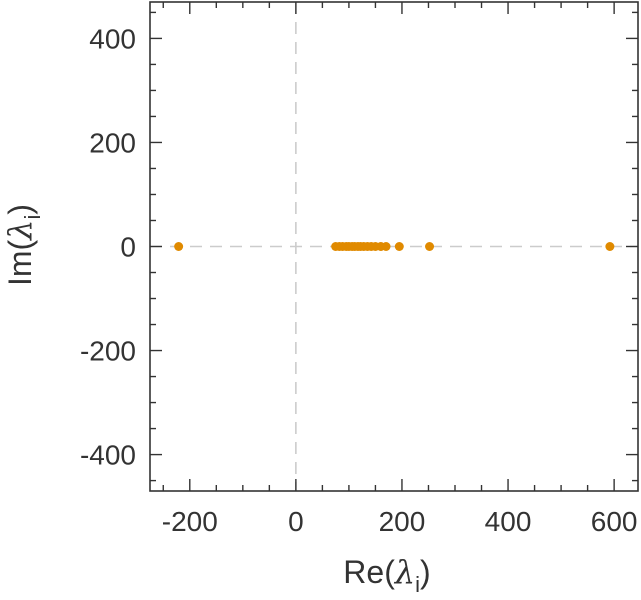 The width and height of the screenshot is (641, 600). Describe the element at coordinates (190, 521) in the screenshot. I see `x-tick-label: -200` at that location.